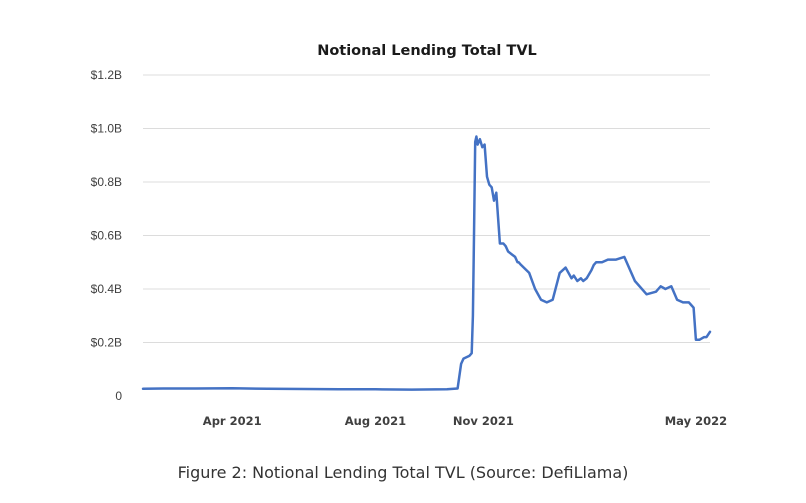 The width and height of the screenshot is (806, 503). Describe the element at coordinates (106, 343) in the screenshot. I see `y-tick-label: $0.2B` at that location.